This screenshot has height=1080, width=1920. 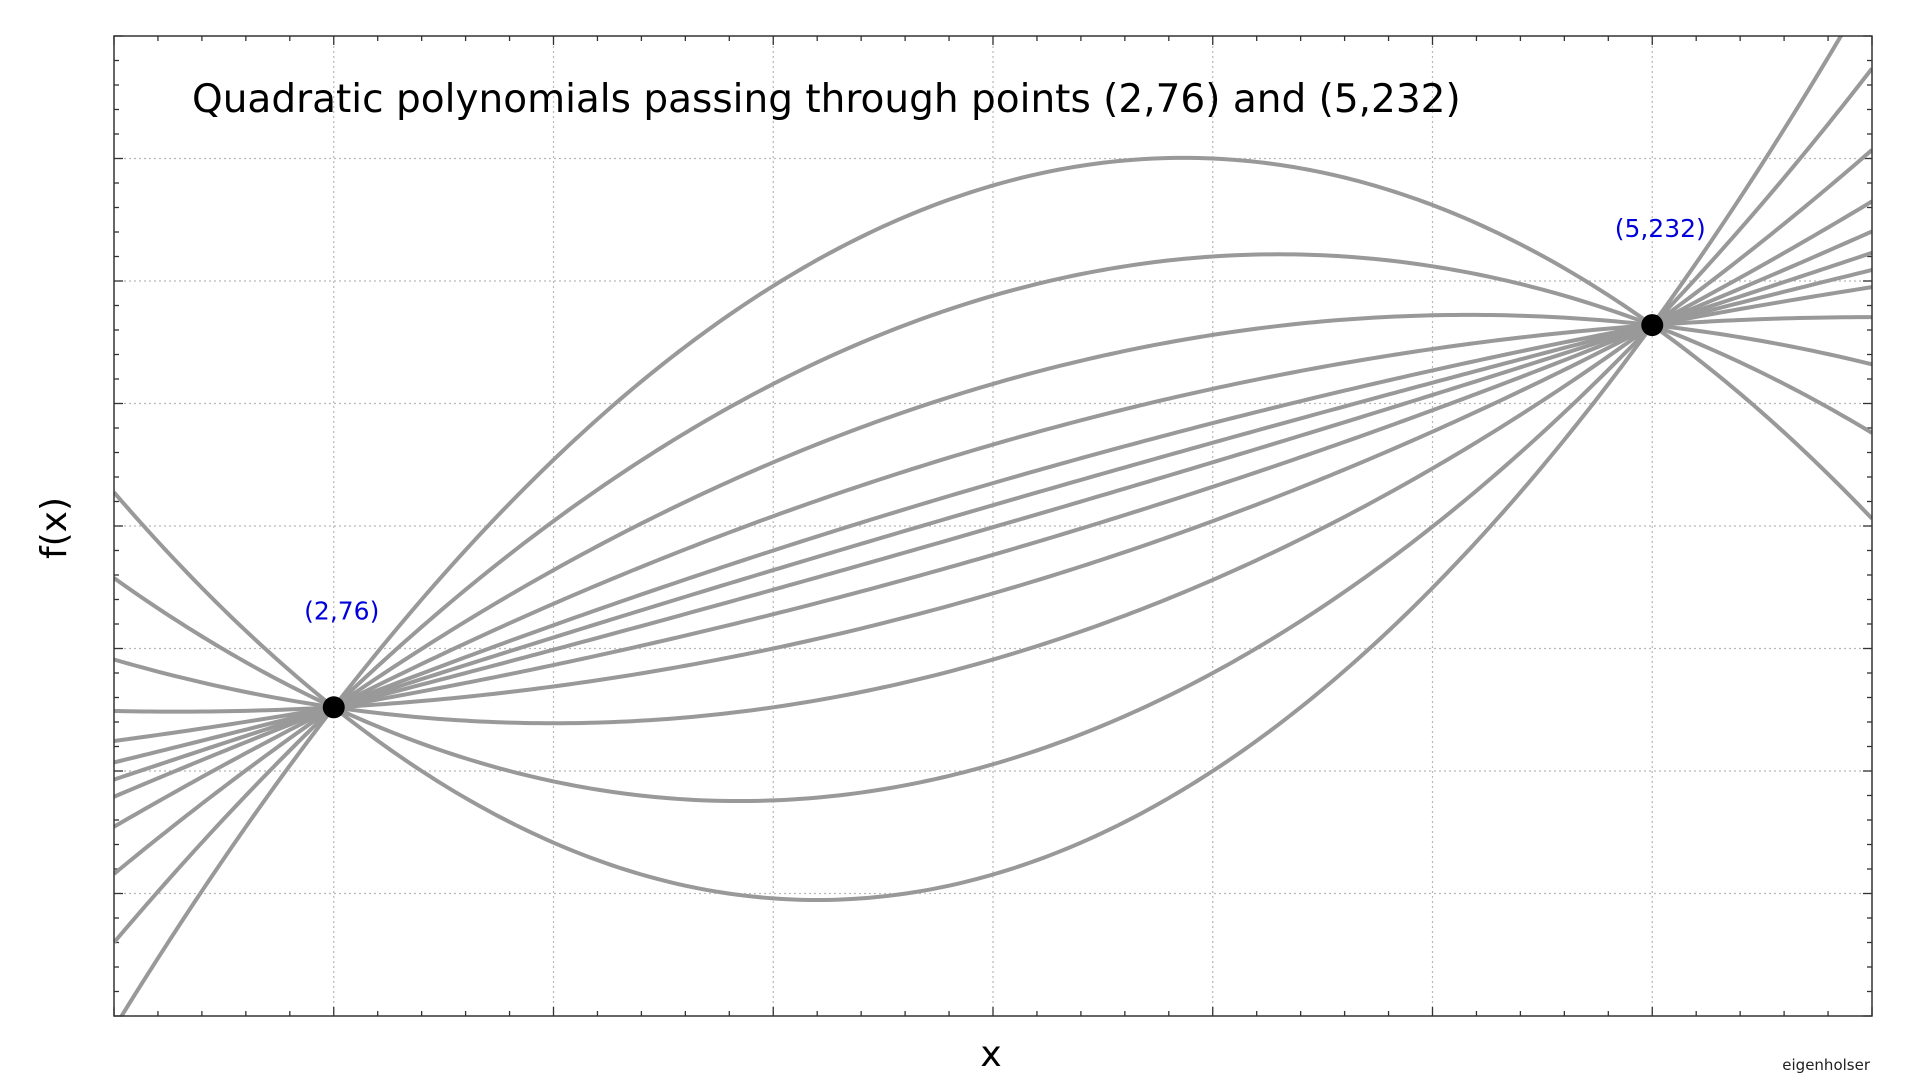 What do you see at coordinates (1826, 1065) in the screenshot?
I see `credit-text: eigenholser` at bounding box center [1826, 1065].